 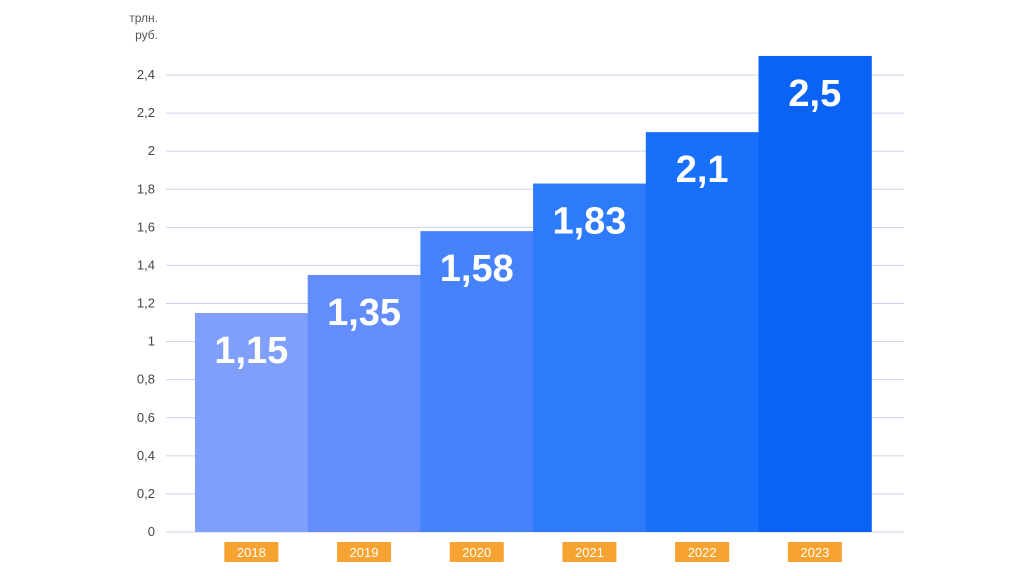 What do you see at coordinates (702, 170) in the screenshot?
I see `bar-value-label: 2,1` at bounding box center [702, 170].